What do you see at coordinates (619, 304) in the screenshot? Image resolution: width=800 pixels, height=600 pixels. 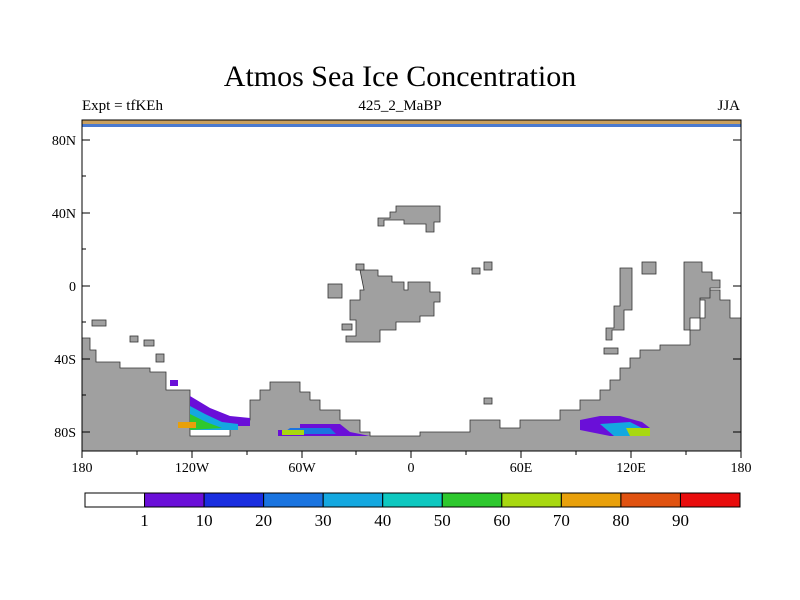 I see `land-island-east` at bounding box center [619, 304].